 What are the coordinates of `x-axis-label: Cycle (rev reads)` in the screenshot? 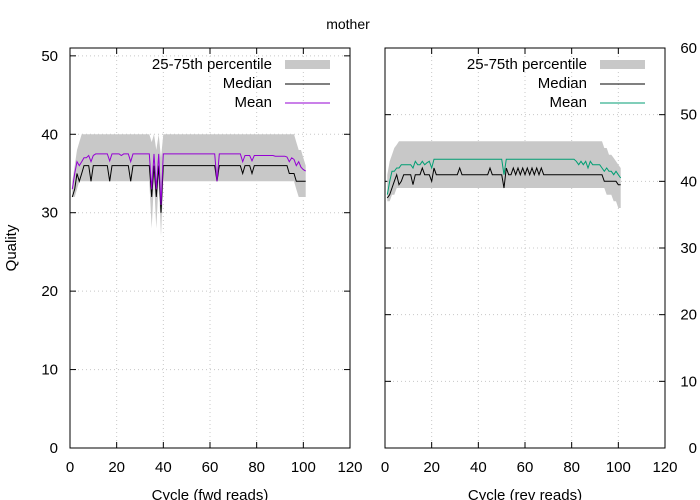 It's located at (525, 493).